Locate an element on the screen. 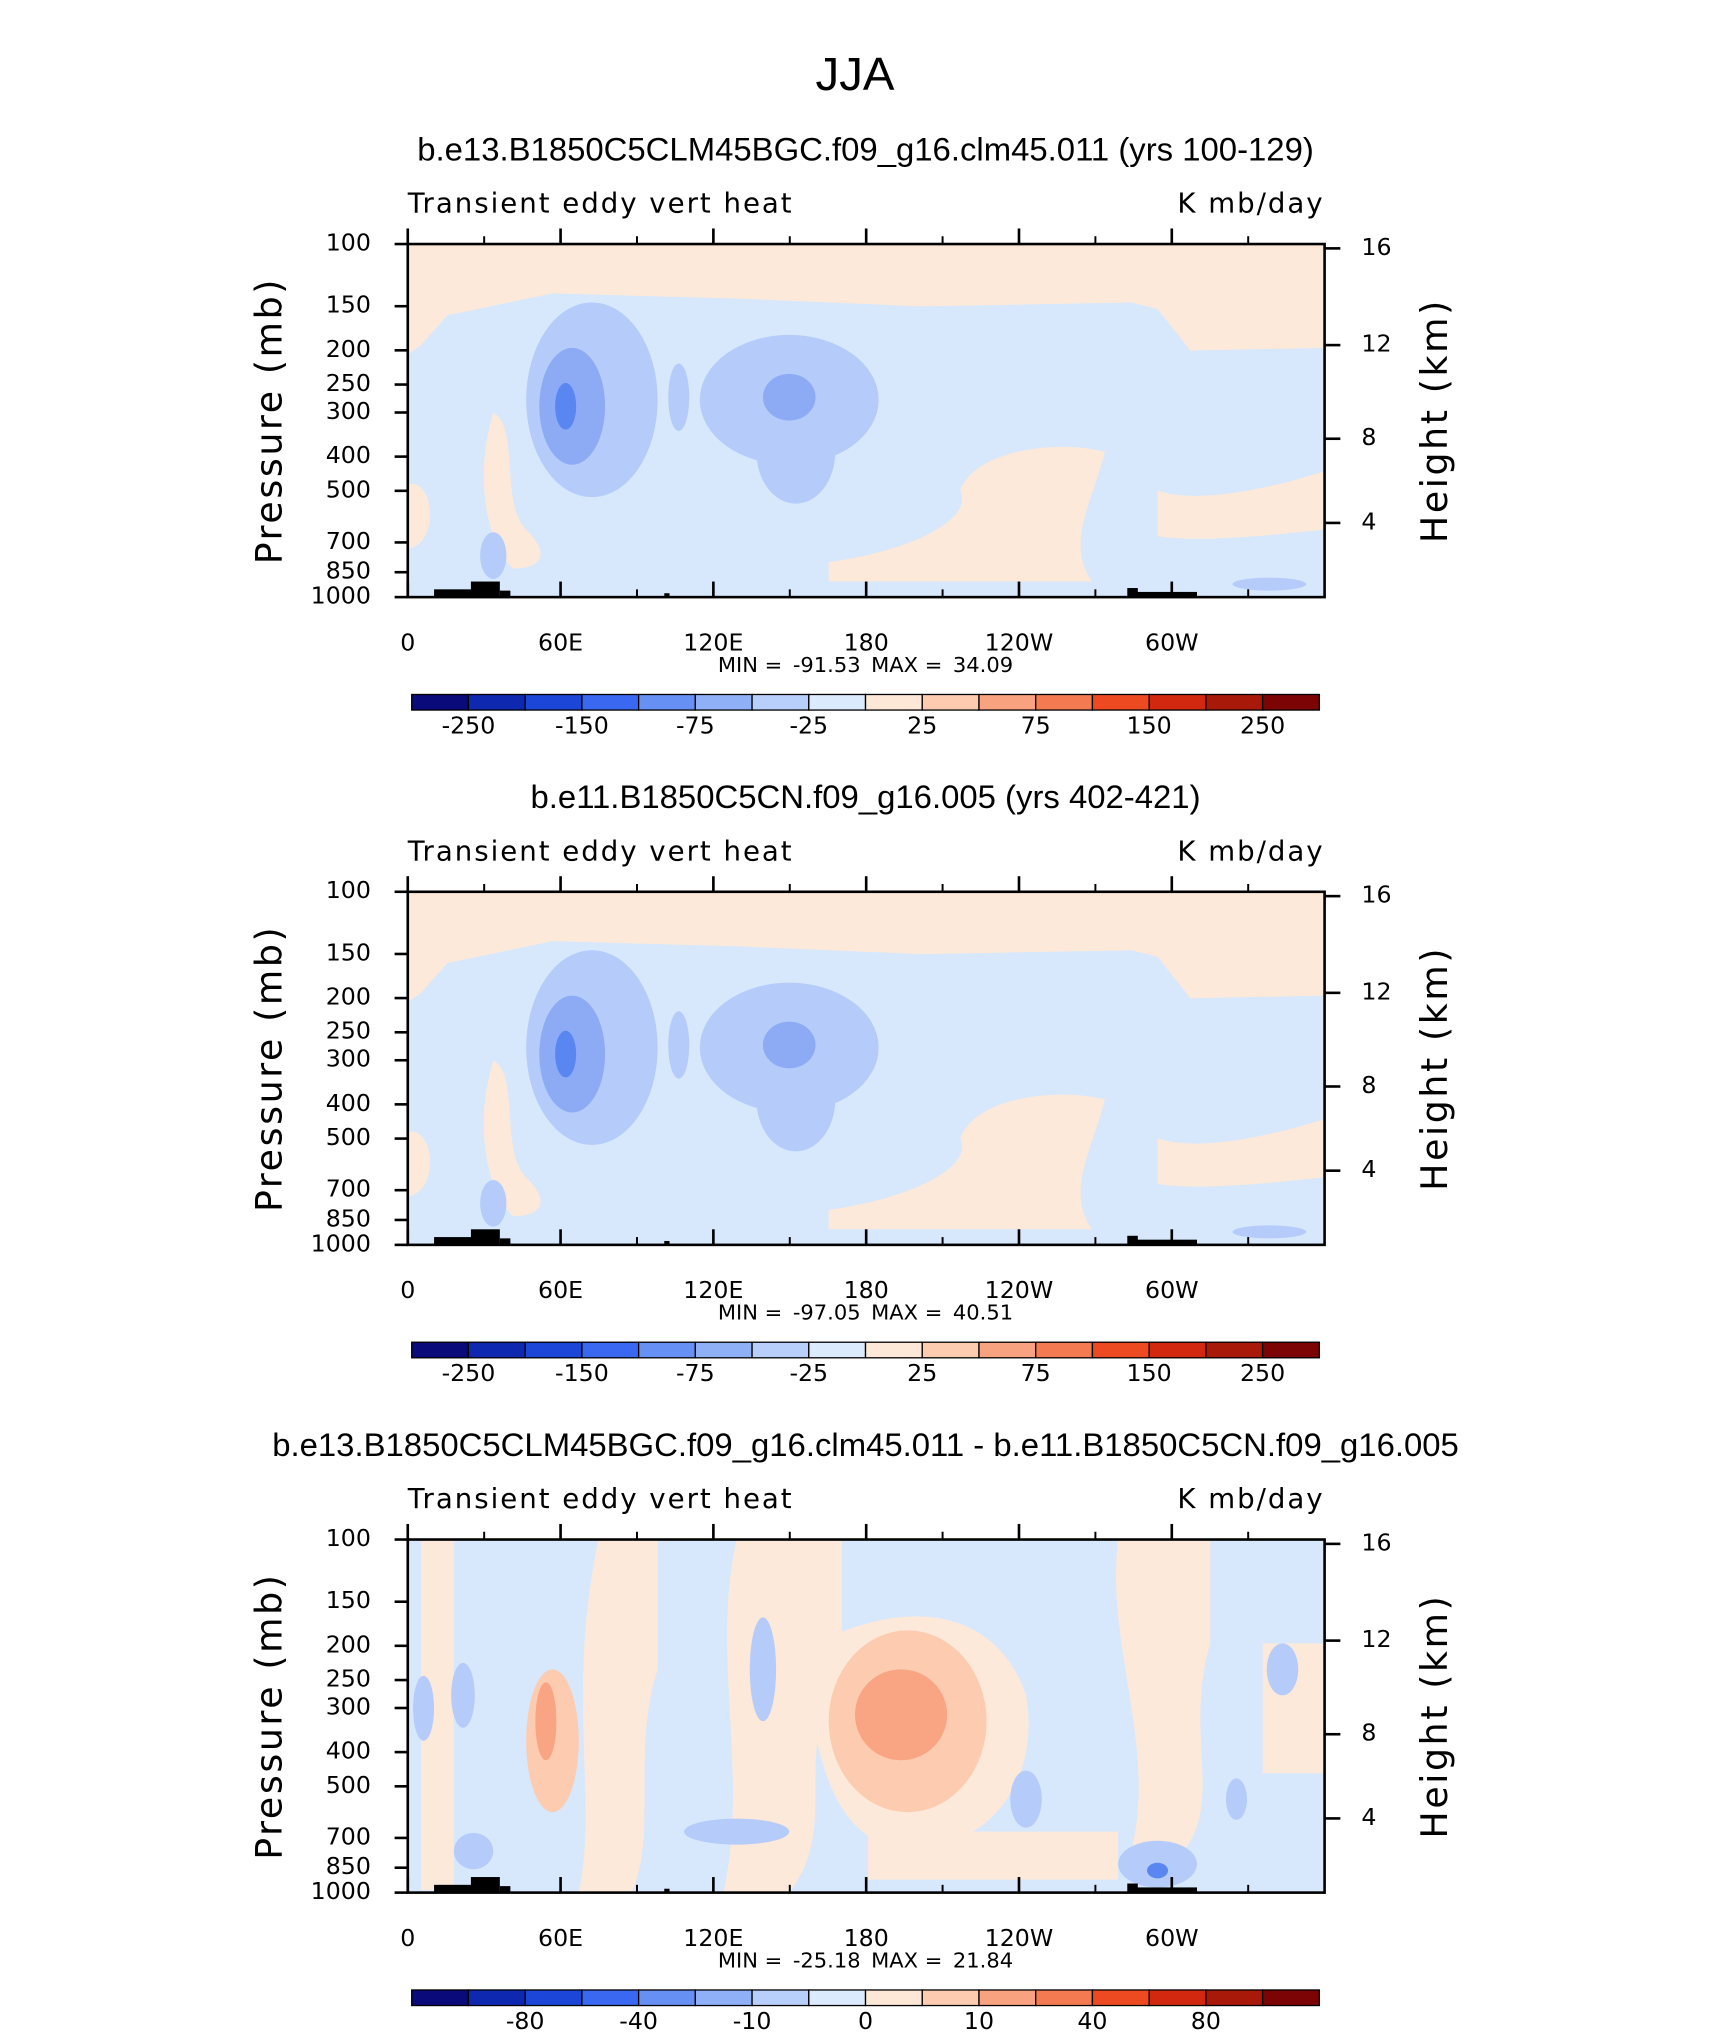  min-max: MIN = -25.18 MAX = 21.84 is located at coordinates (865, 1960).